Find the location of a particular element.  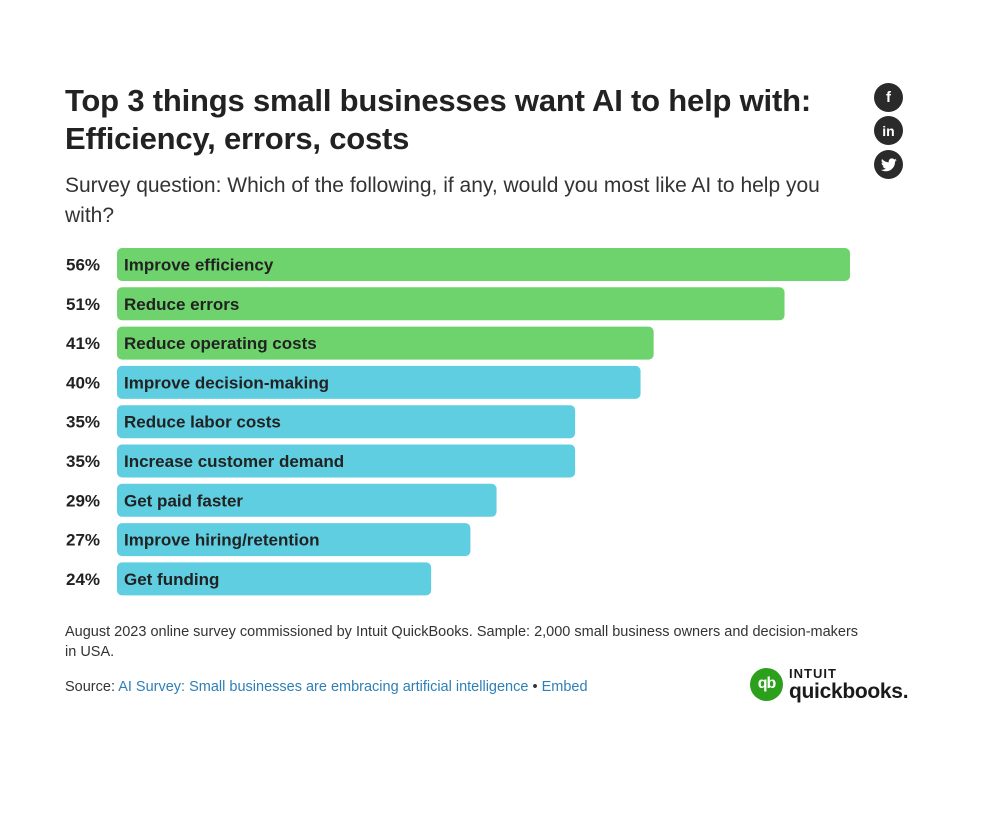

linkedin-icon: in is located at coordinates (888, 130).